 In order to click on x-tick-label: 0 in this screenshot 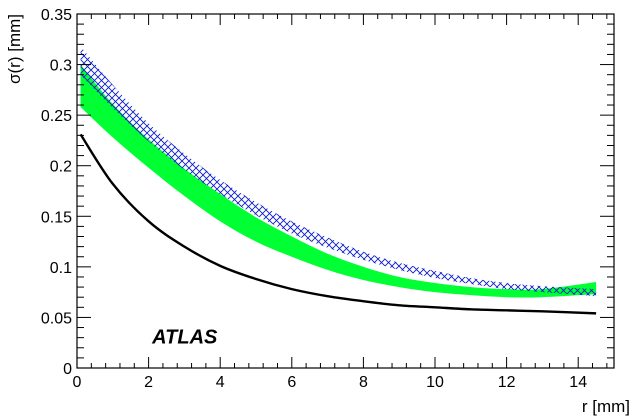, I will do `click(77, 382)`.